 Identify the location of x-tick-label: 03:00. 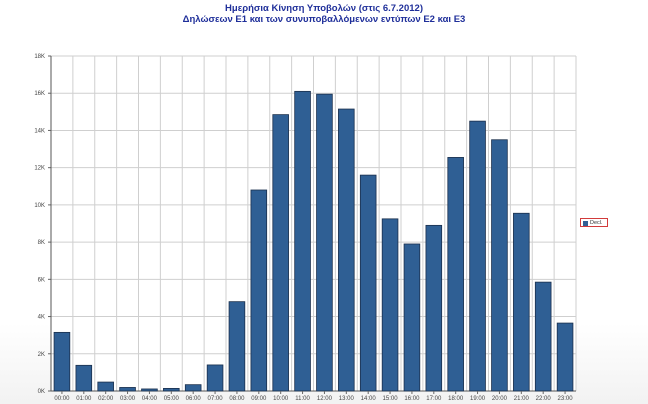
(128, 399).